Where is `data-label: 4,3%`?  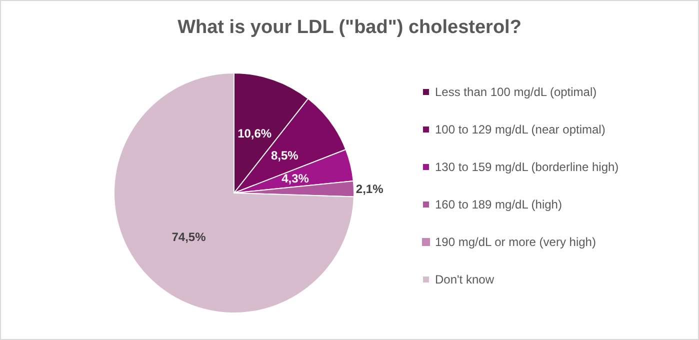
data-label: 4,3% is located at coordinates (296, 178).